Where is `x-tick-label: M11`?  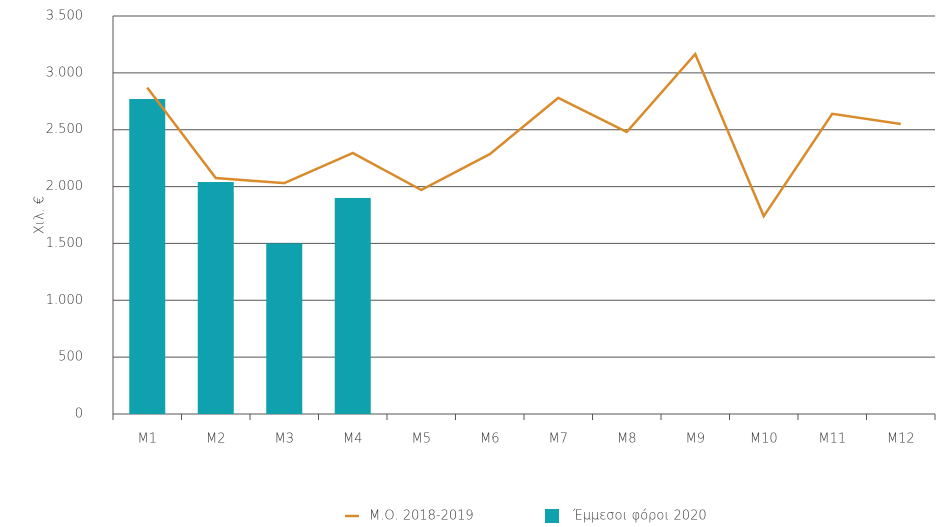 x-tick-label: M11 is located at coordinates (832, 439).